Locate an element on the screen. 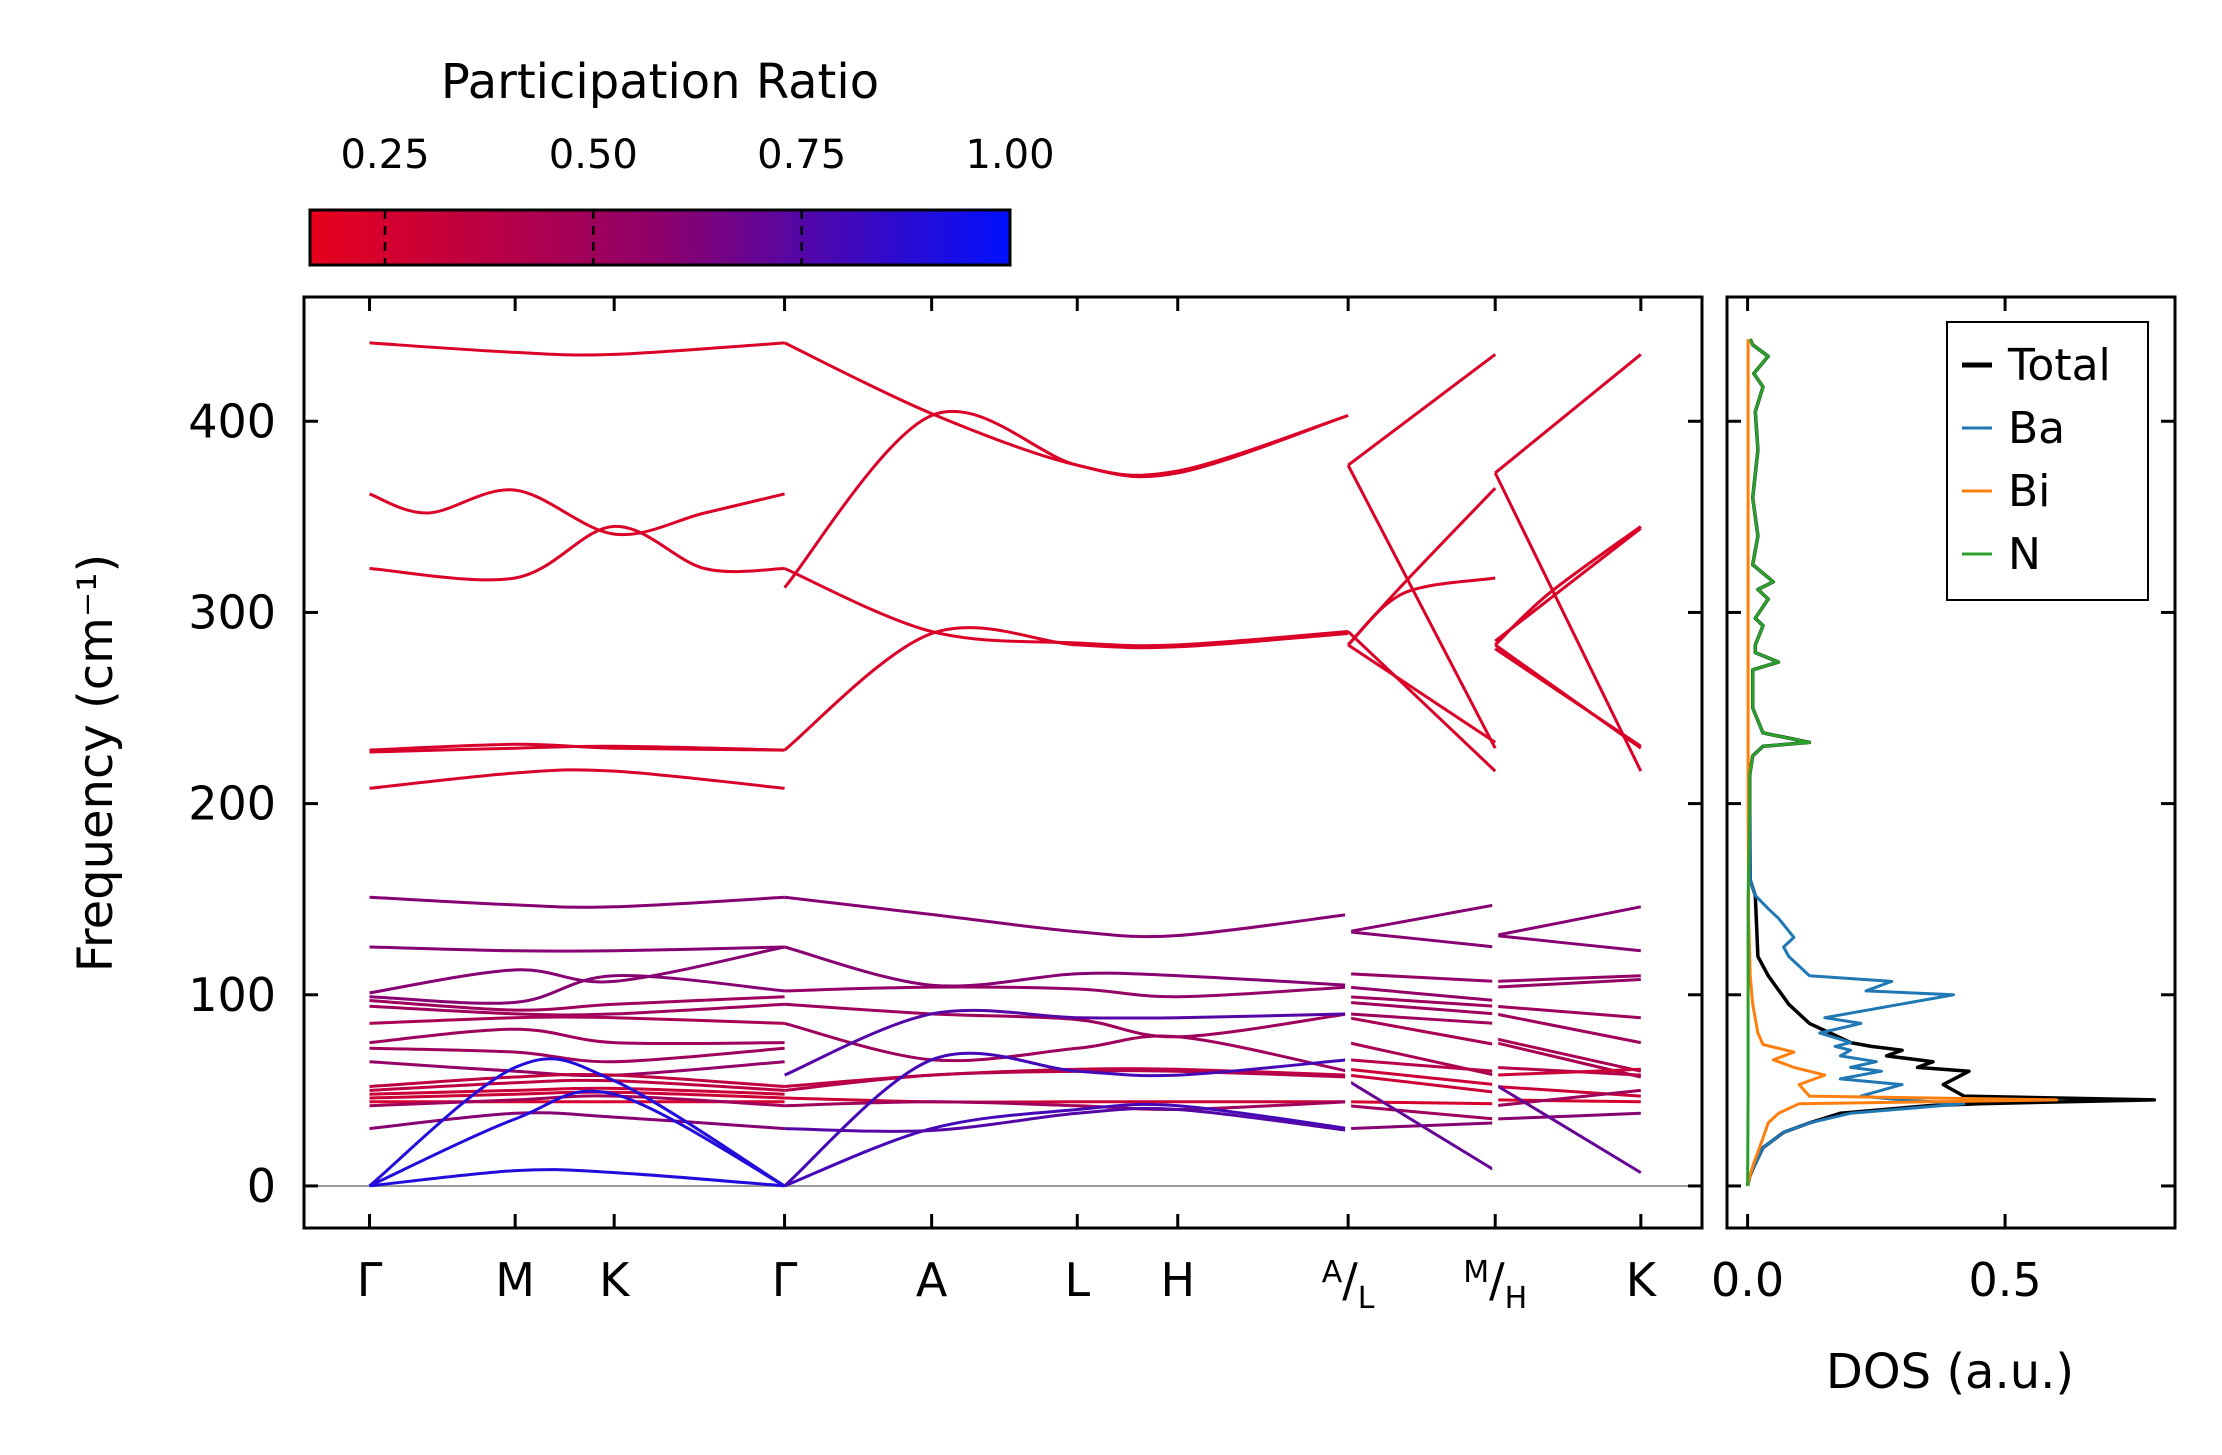  y-tick-label: 200 is located at coordinates (232, 804).